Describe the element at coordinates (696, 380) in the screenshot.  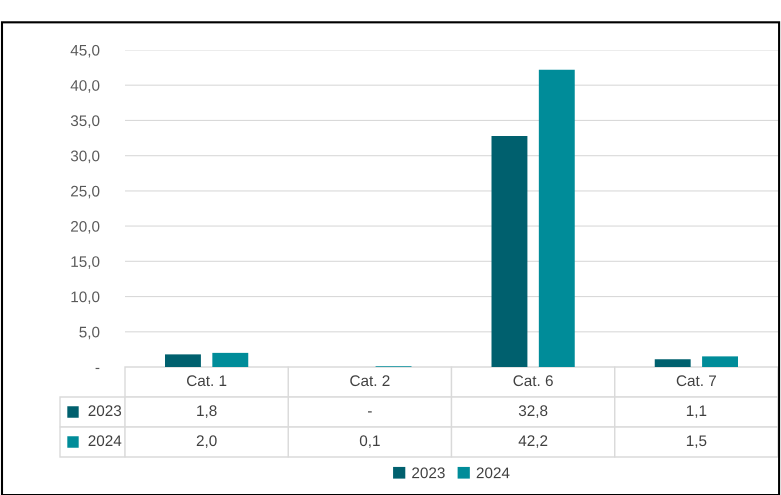
I see `x-tick-label: Cat. 7` at that location.